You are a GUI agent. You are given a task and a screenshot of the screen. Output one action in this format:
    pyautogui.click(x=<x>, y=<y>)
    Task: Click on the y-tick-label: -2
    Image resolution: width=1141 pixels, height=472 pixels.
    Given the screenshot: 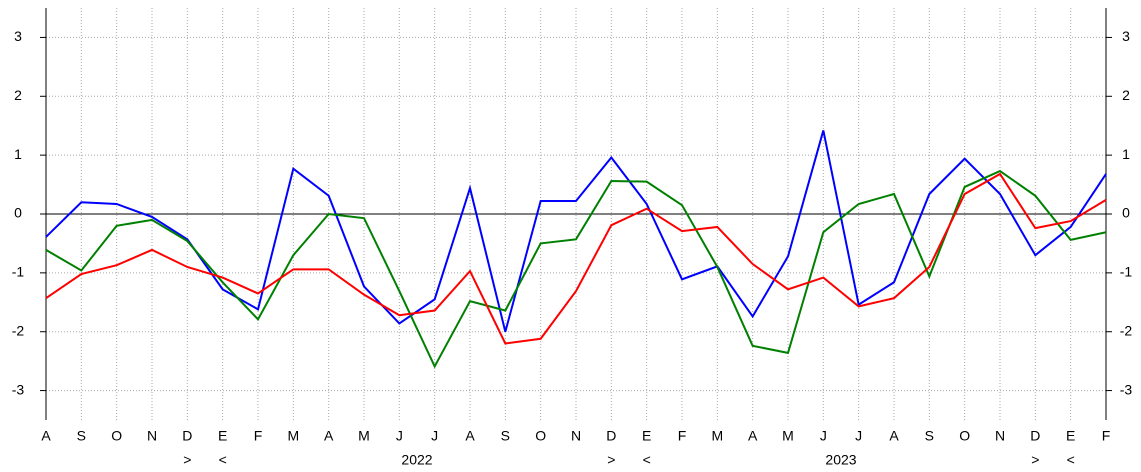 What is the action you would take?
    pyautogui.click(x=18, y=330)
    